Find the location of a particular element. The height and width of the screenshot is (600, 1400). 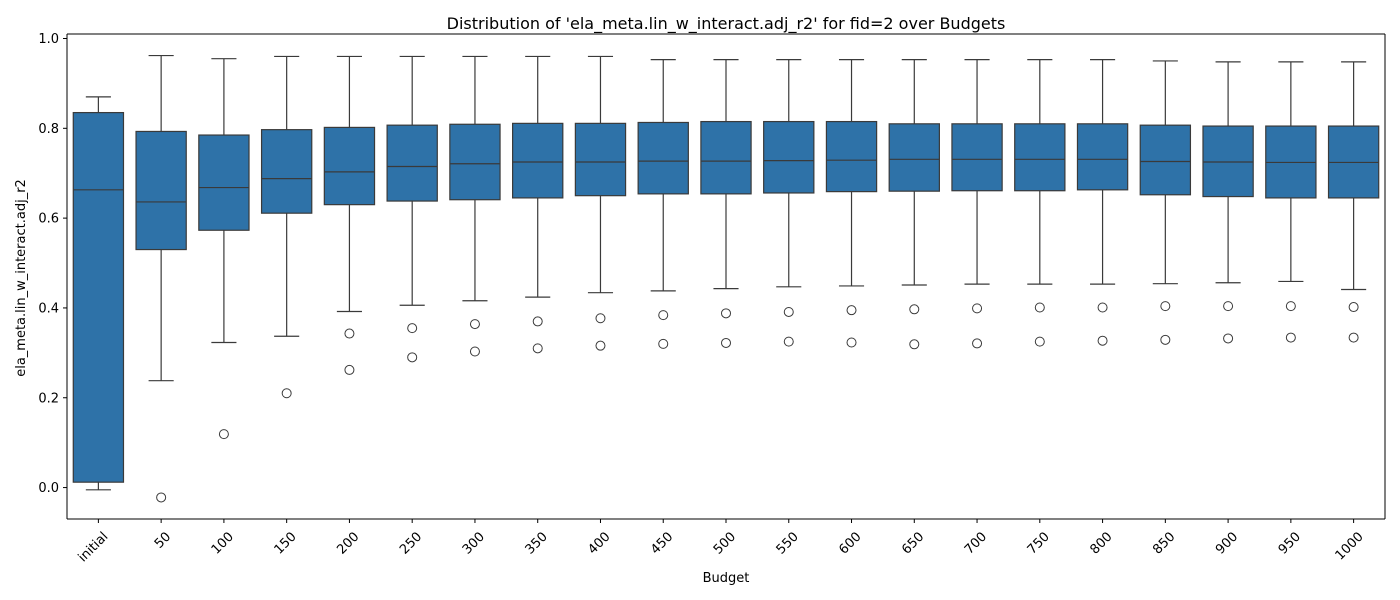

x-tick-label: 1000 is located at coordinates (1350, 546).